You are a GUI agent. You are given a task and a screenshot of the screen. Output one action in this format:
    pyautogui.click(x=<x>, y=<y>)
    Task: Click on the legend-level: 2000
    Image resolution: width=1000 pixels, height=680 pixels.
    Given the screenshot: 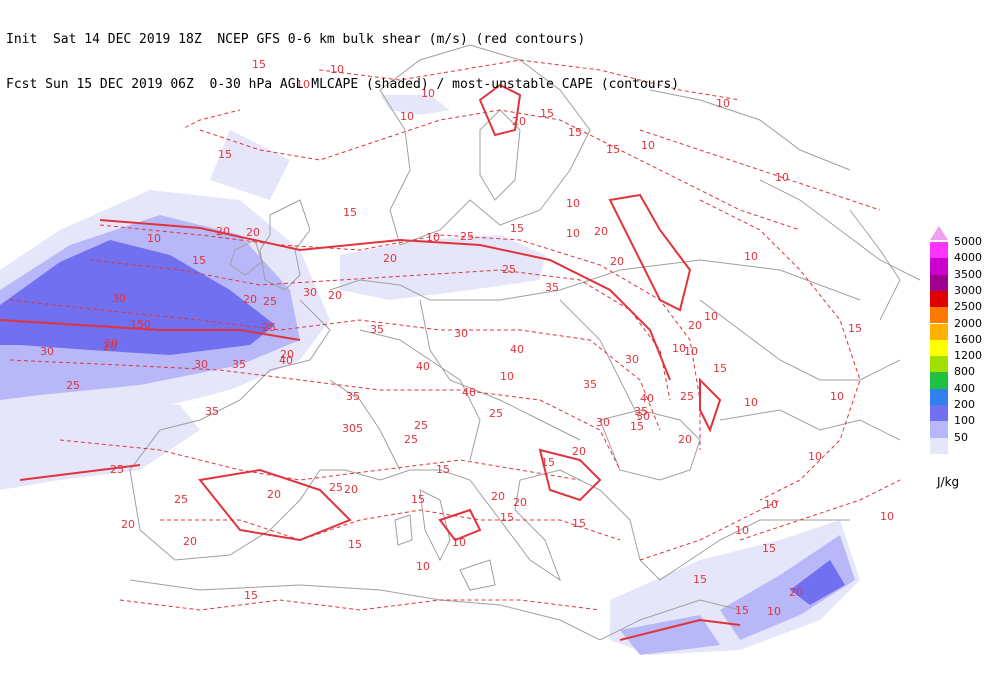 What is the action you would take?
    pyautogui.click(x=963, y=328)
    